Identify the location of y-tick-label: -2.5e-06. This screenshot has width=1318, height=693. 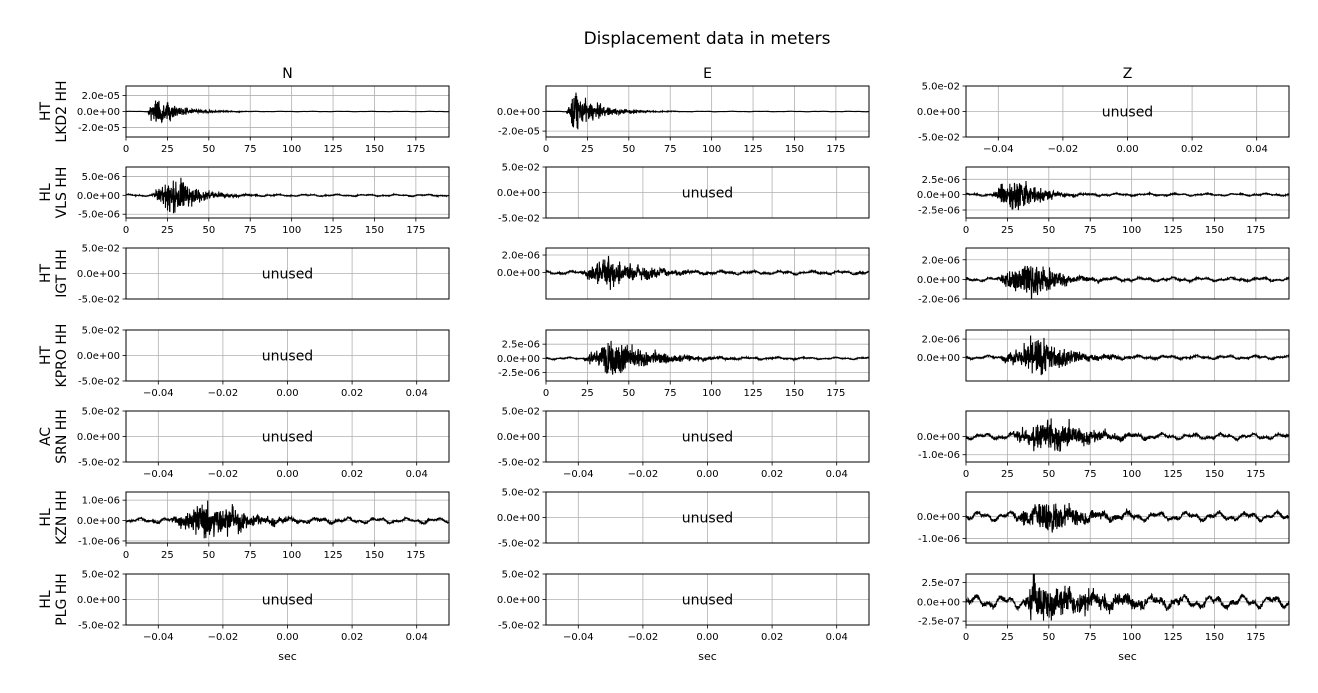
(519, 373).